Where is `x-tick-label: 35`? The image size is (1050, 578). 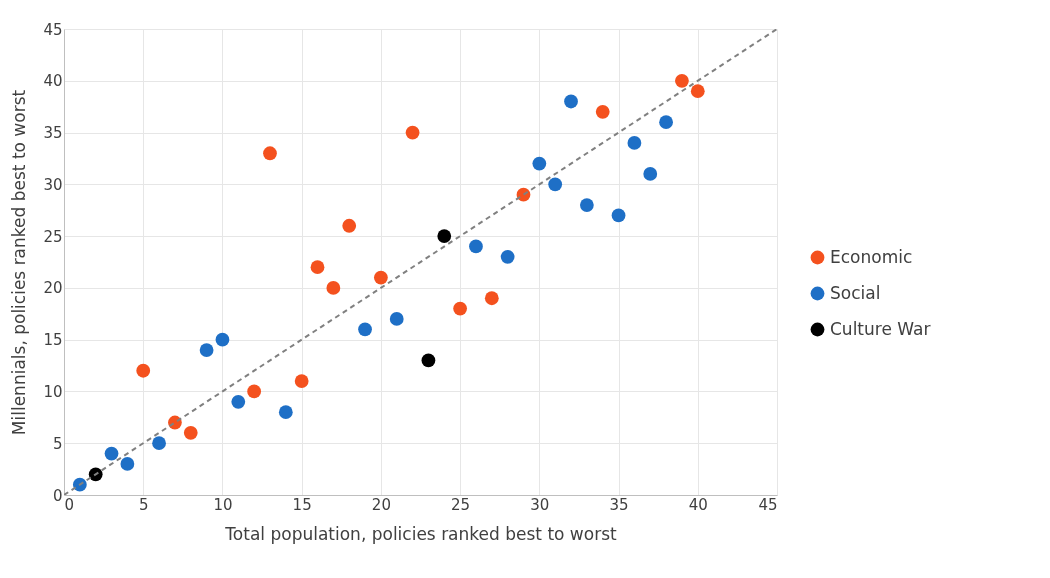 x-tick-label: 35 is located at coordinates (619, 504).